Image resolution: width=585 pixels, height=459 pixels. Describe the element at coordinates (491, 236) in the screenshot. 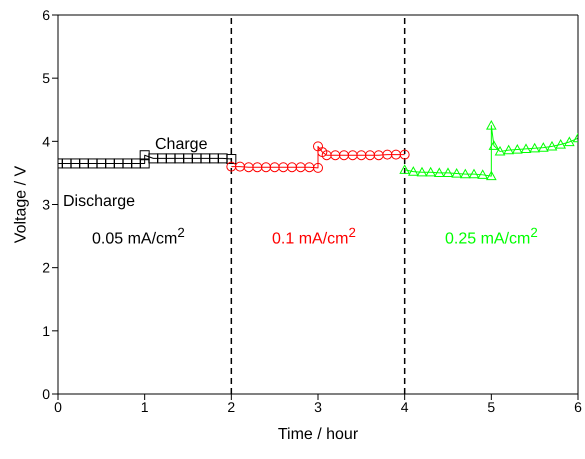

I see `annotation: 0.25 mA/cm$^{2}$` at that location.